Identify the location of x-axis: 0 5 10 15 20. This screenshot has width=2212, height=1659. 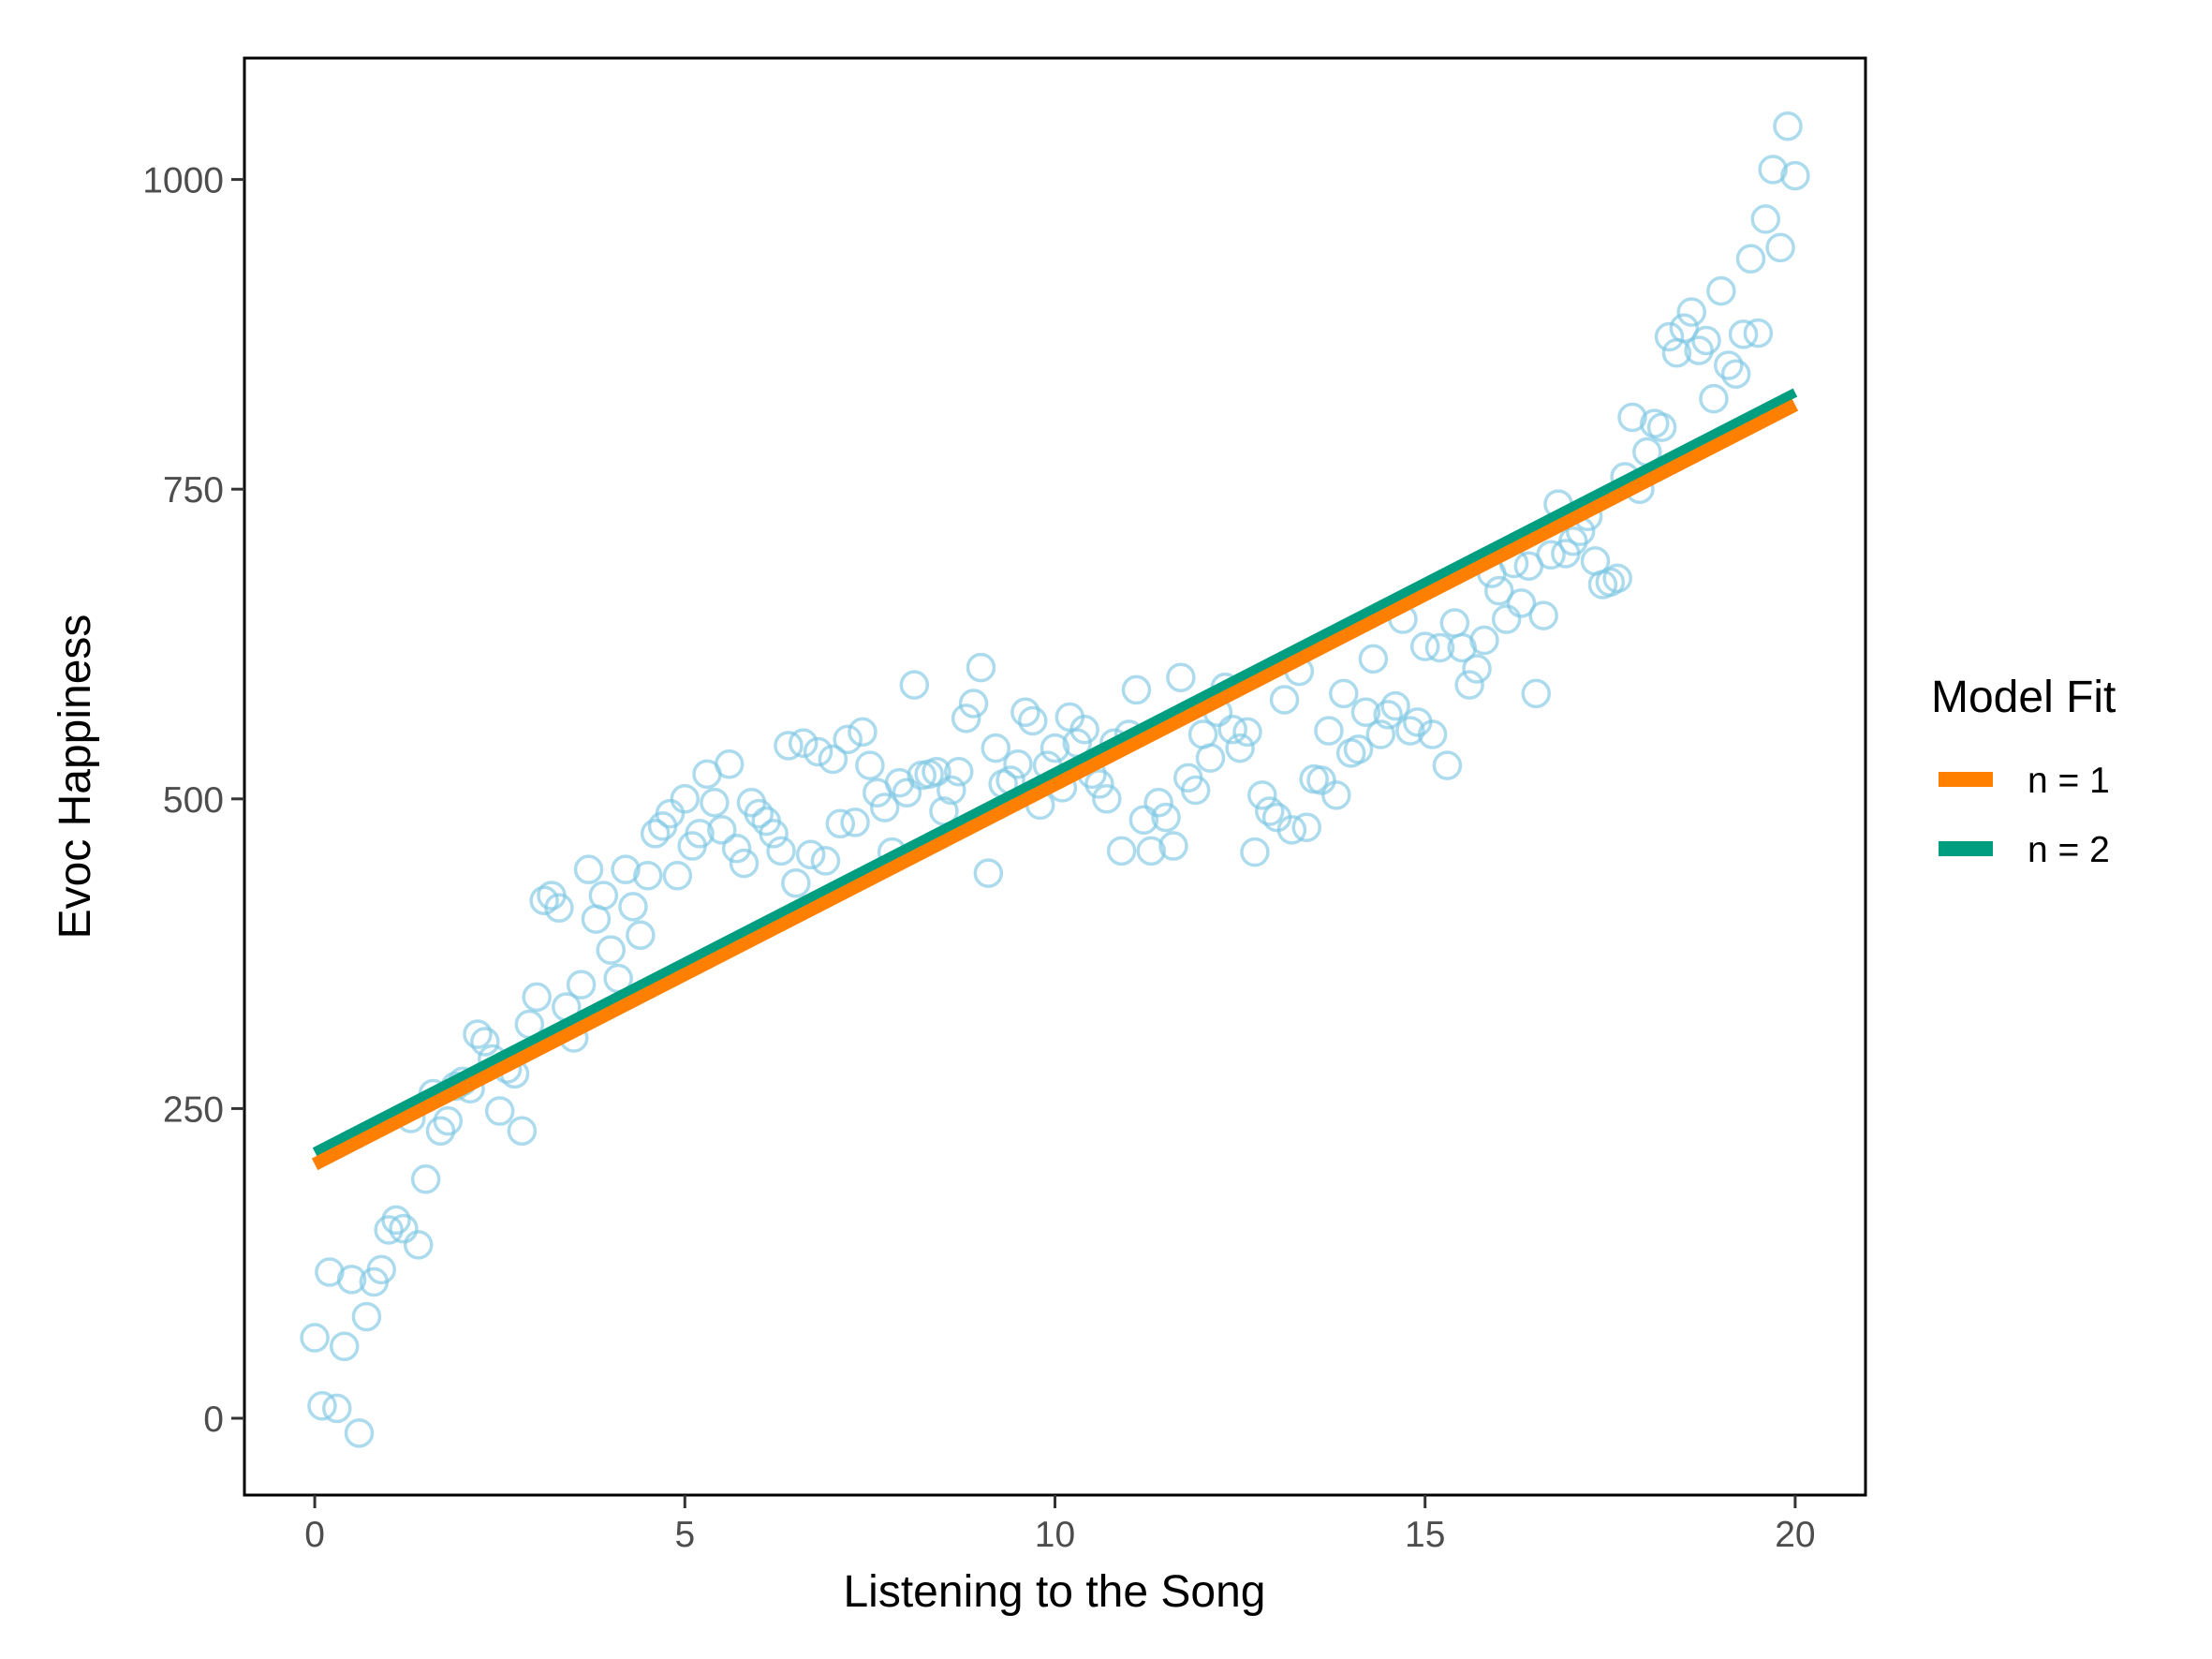
(1060, 1525).